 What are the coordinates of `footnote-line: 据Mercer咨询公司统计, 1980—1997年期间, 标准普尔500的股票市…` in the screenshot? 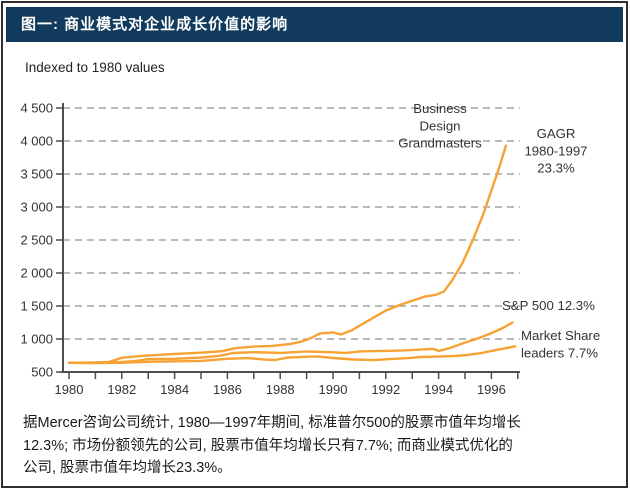 It's located at (272, 423).